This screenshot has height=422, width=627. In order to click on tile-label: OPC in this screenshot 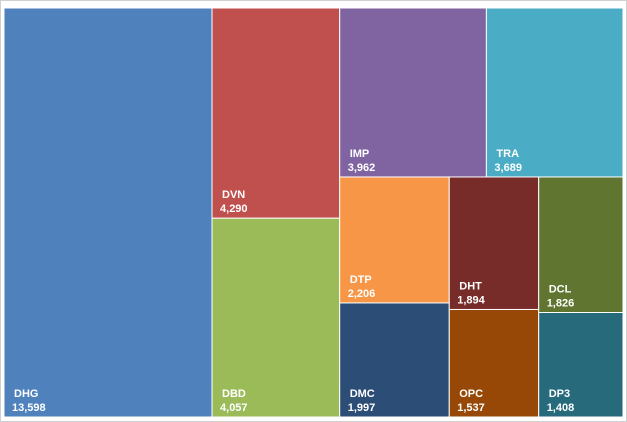, I will do `click(471, 394)`.